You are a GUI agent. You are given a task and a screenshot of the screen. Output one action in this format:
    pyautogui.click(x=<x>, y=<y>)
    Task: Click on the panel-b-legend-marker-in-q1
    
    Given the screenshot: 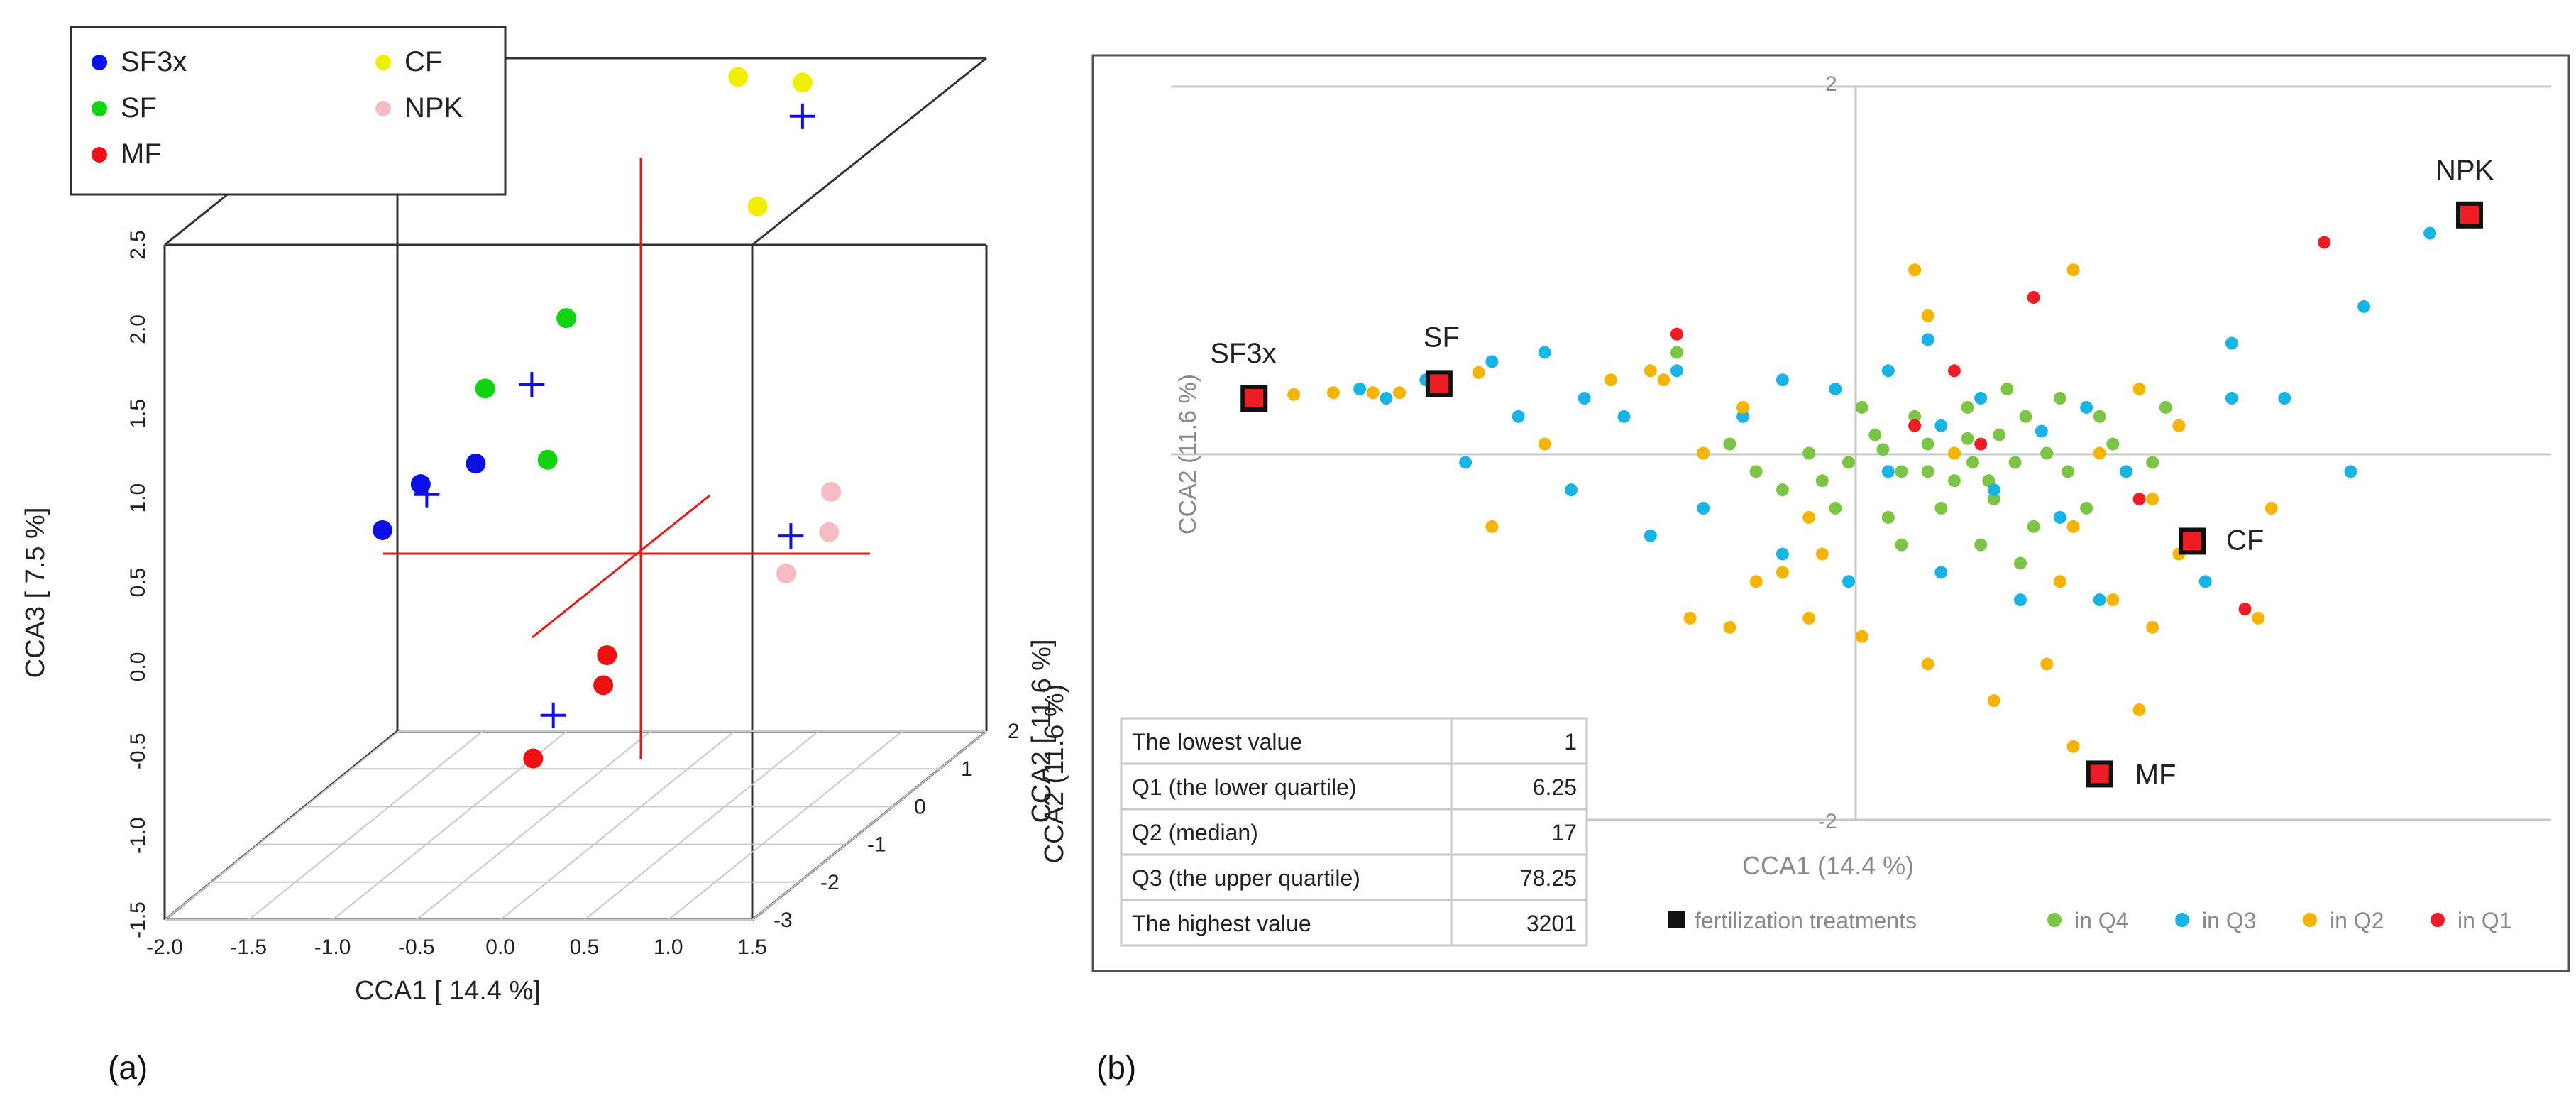 What is the action you would take?
    pyautogui.click(x=2438, y=920)
    